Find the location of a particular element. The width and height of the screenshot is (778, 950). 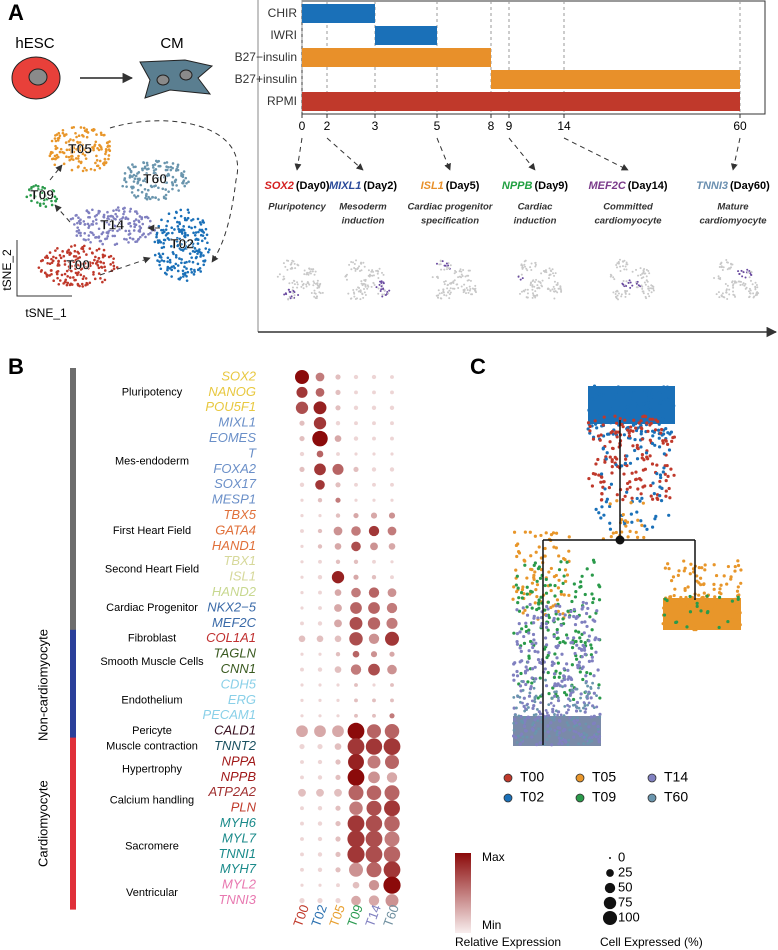

gene-label: SOX17 is located at coordinates (235, 483).